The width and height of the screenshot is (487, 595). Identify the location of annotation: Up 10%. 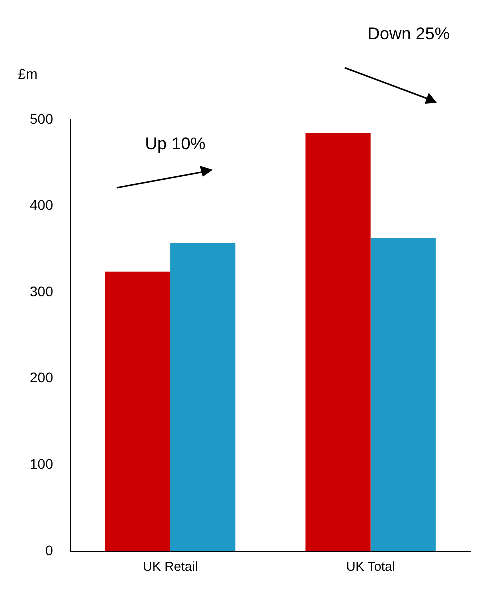
(175, 144).